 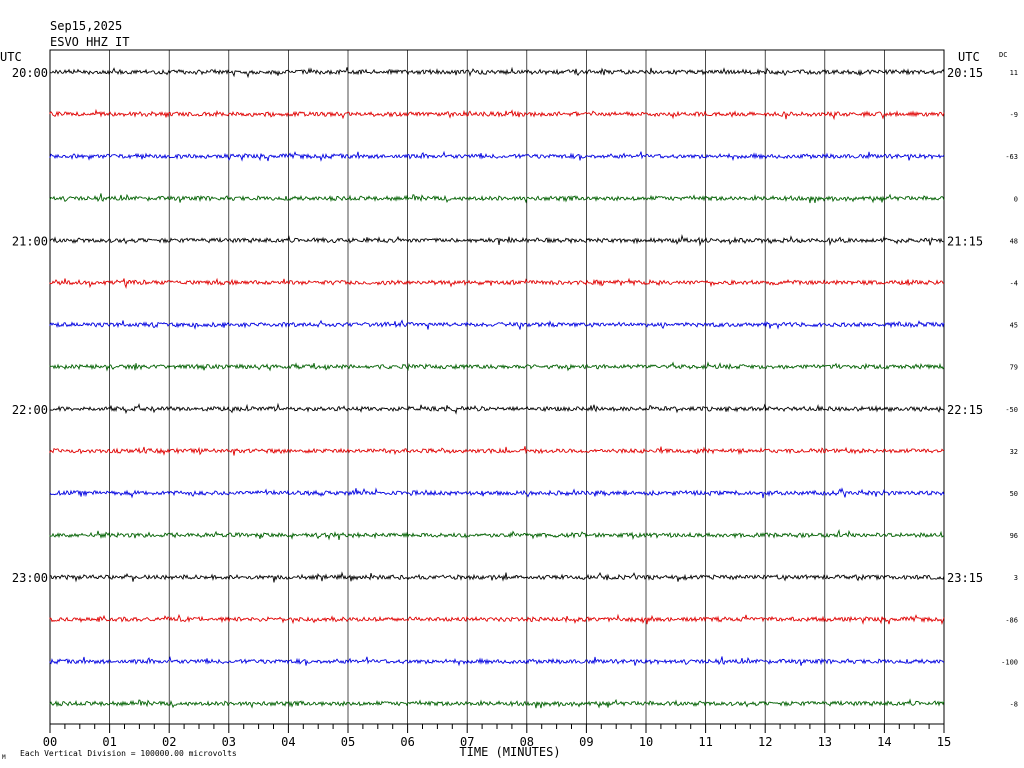 I want to click on x-tick-label: 12, so click(x=765, y=742).